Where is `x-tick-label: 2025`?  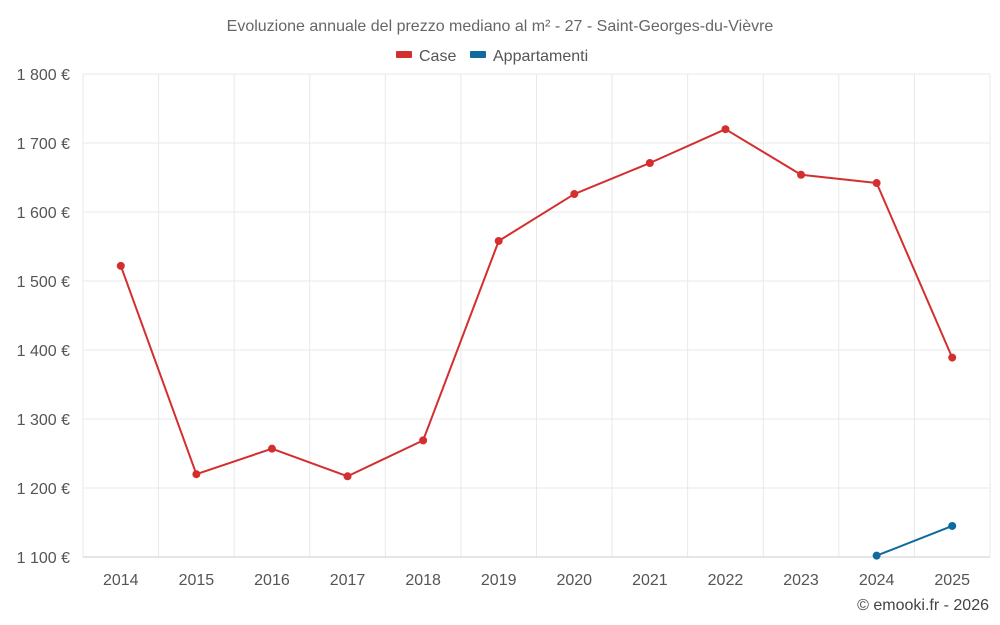 x-tick-label: 2025 is located at coordinates (952, 580).